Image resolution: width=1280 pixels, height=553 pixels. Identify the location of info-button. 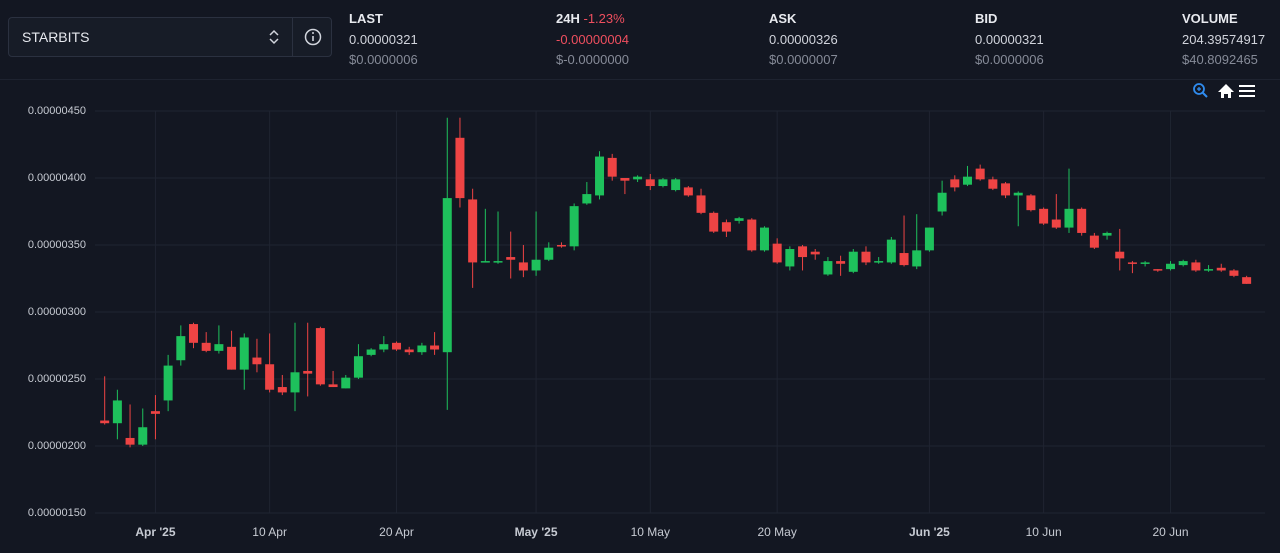
(312, 37).